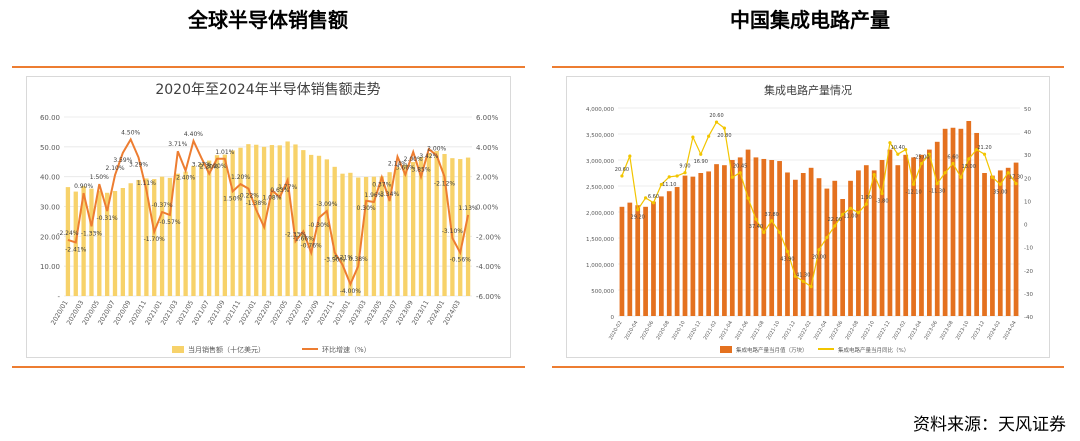 The image size is (1080, 441). I want to click on x-tick-label: 2024-02, so click(994, 330).